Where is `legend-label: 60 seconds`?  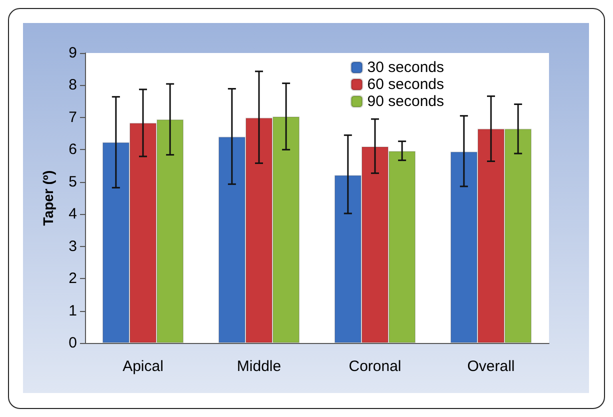 legend-label: 60 seconds is located at coordinates (405, 84).